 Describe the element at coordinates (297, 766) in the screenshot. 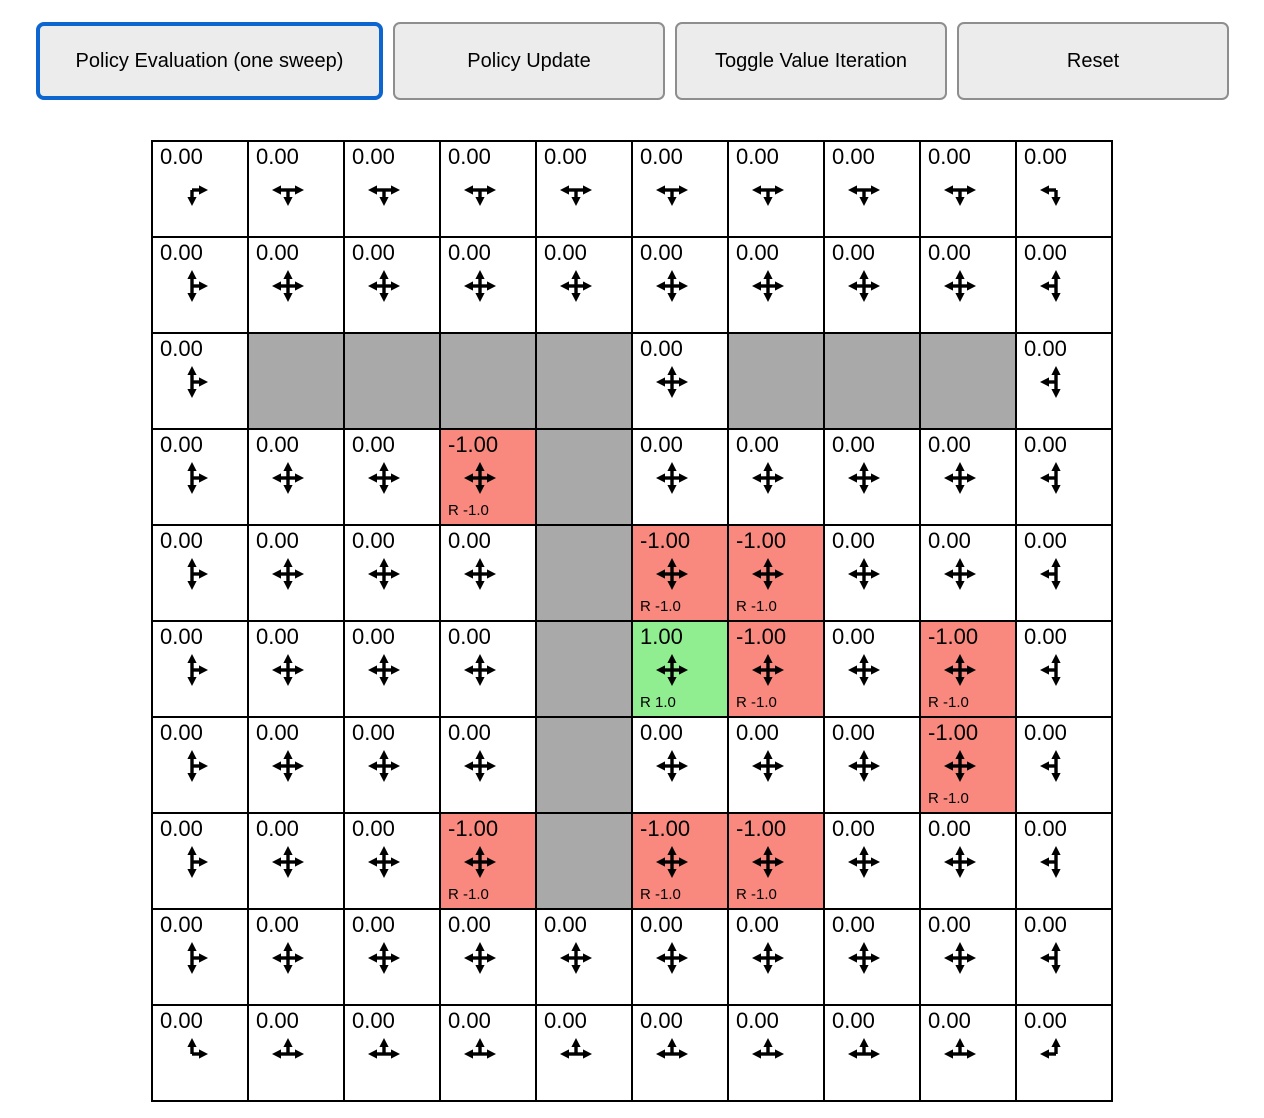

I see `grid-cell-r6-c1: 0.00` at that location.